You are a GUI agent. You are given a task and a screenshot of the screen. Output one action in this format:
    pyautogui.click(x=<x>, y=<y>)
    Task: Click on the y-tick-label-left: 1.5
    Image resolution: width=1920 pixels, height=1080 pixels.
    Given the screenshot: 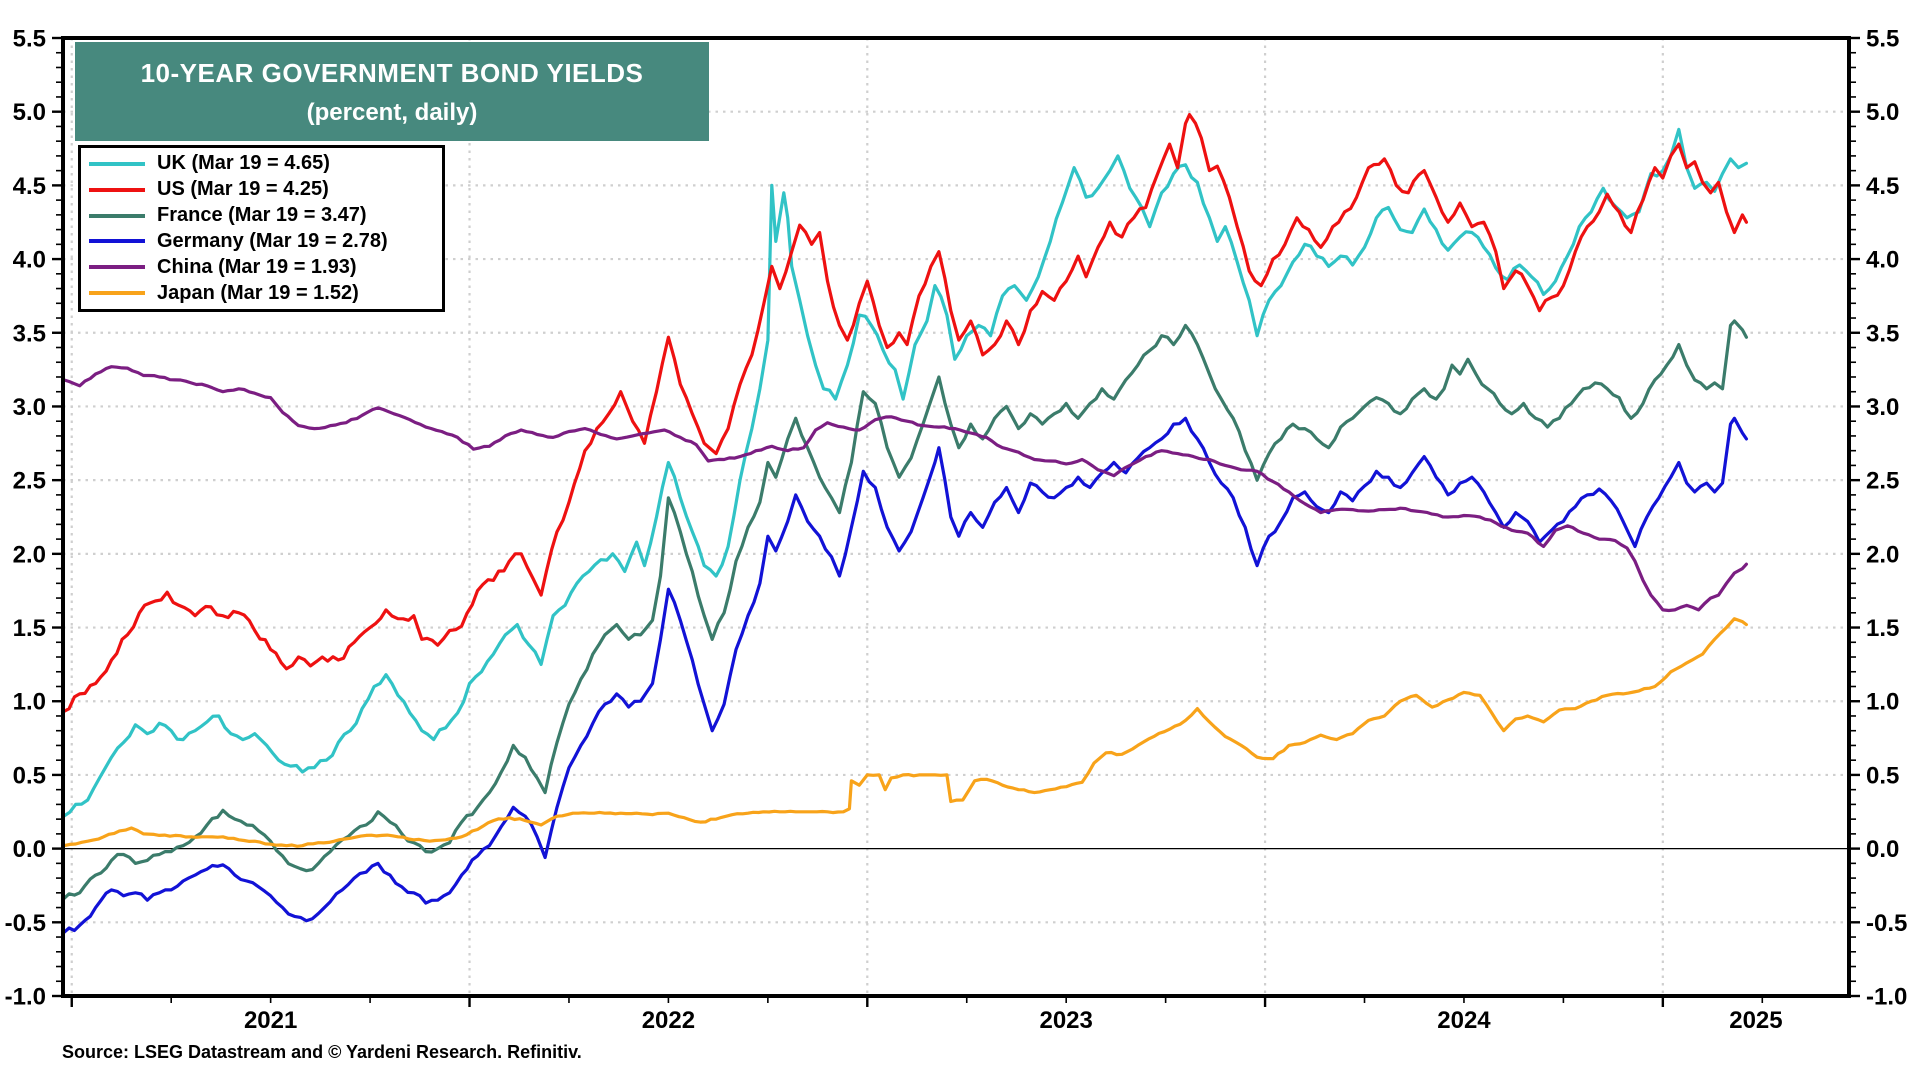 What is the action you would take?
    pyautogui.click(x=29, y=628)
    